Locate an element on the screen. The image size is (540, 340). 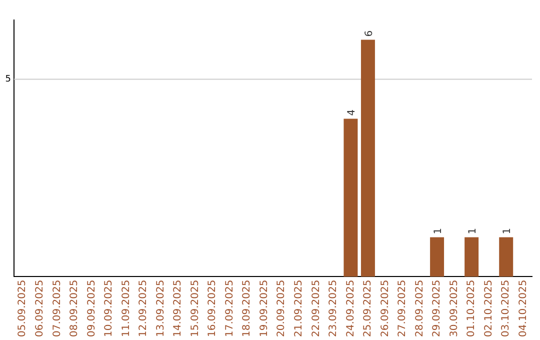
x-tick-label: 14.09.2025 is located at coordinates (178, 309).